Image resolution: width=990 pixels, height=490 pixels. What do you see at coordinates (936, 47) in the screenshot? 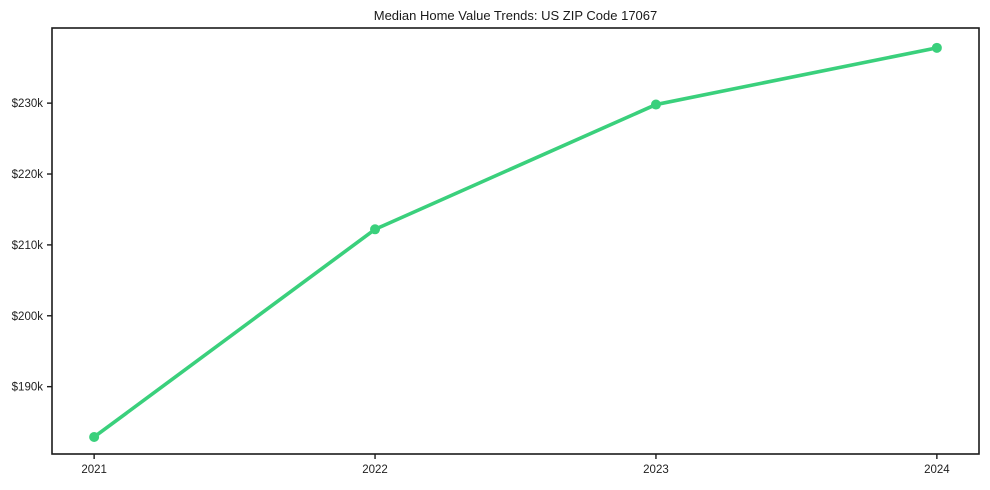
I see `data-point-2024` at bounding box center [936, 47].